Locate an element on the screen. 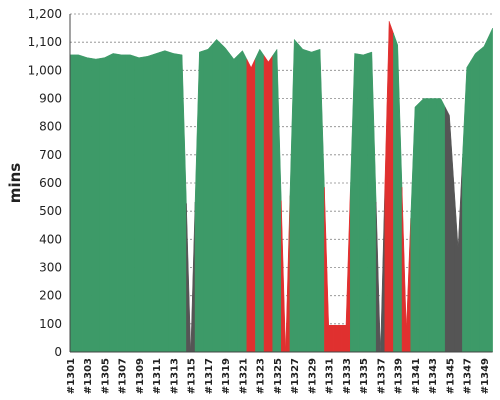  y-tick-label: 900 is located at coordinates (50, 99).